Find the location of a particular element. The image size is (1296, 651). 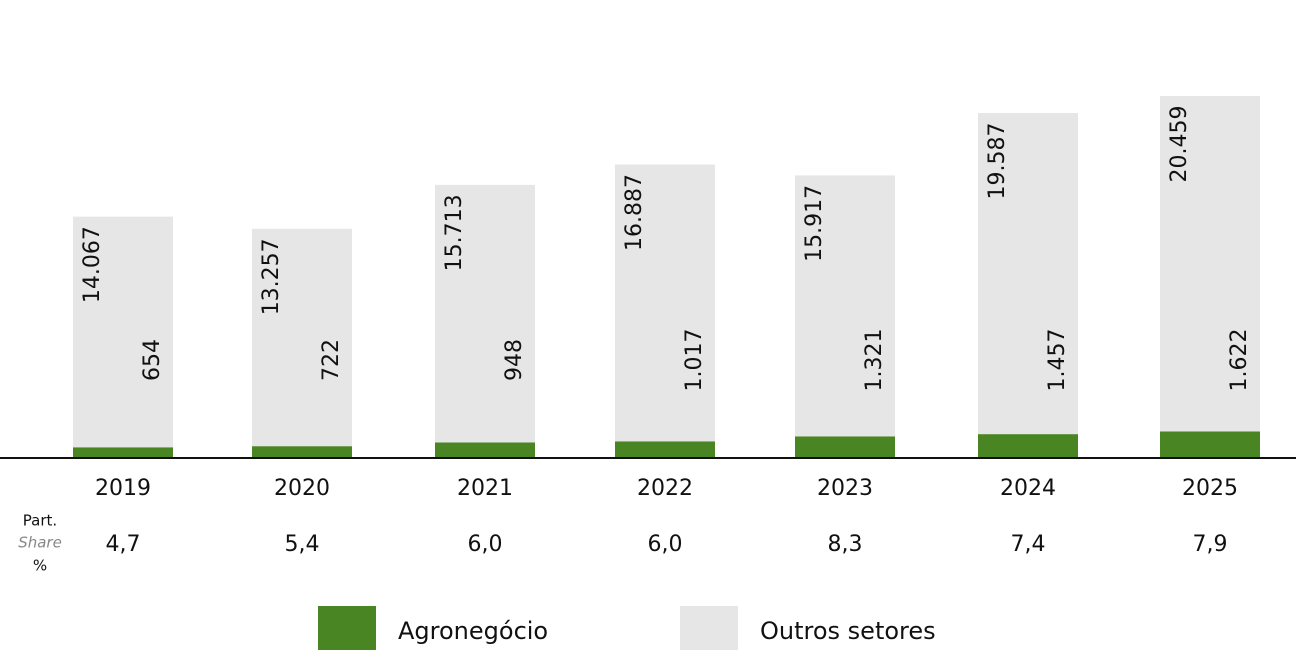

share-value: 7,4 is located at coordinates (1028, 544).